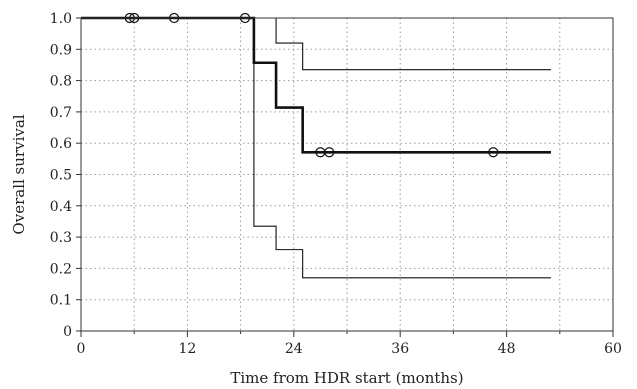 This screenshot has width=637, height=389. What do you see at coordinates (61, 144) in the screenshot?
I see `y-tick-label: 0.6` at bounding box center [61, 144].